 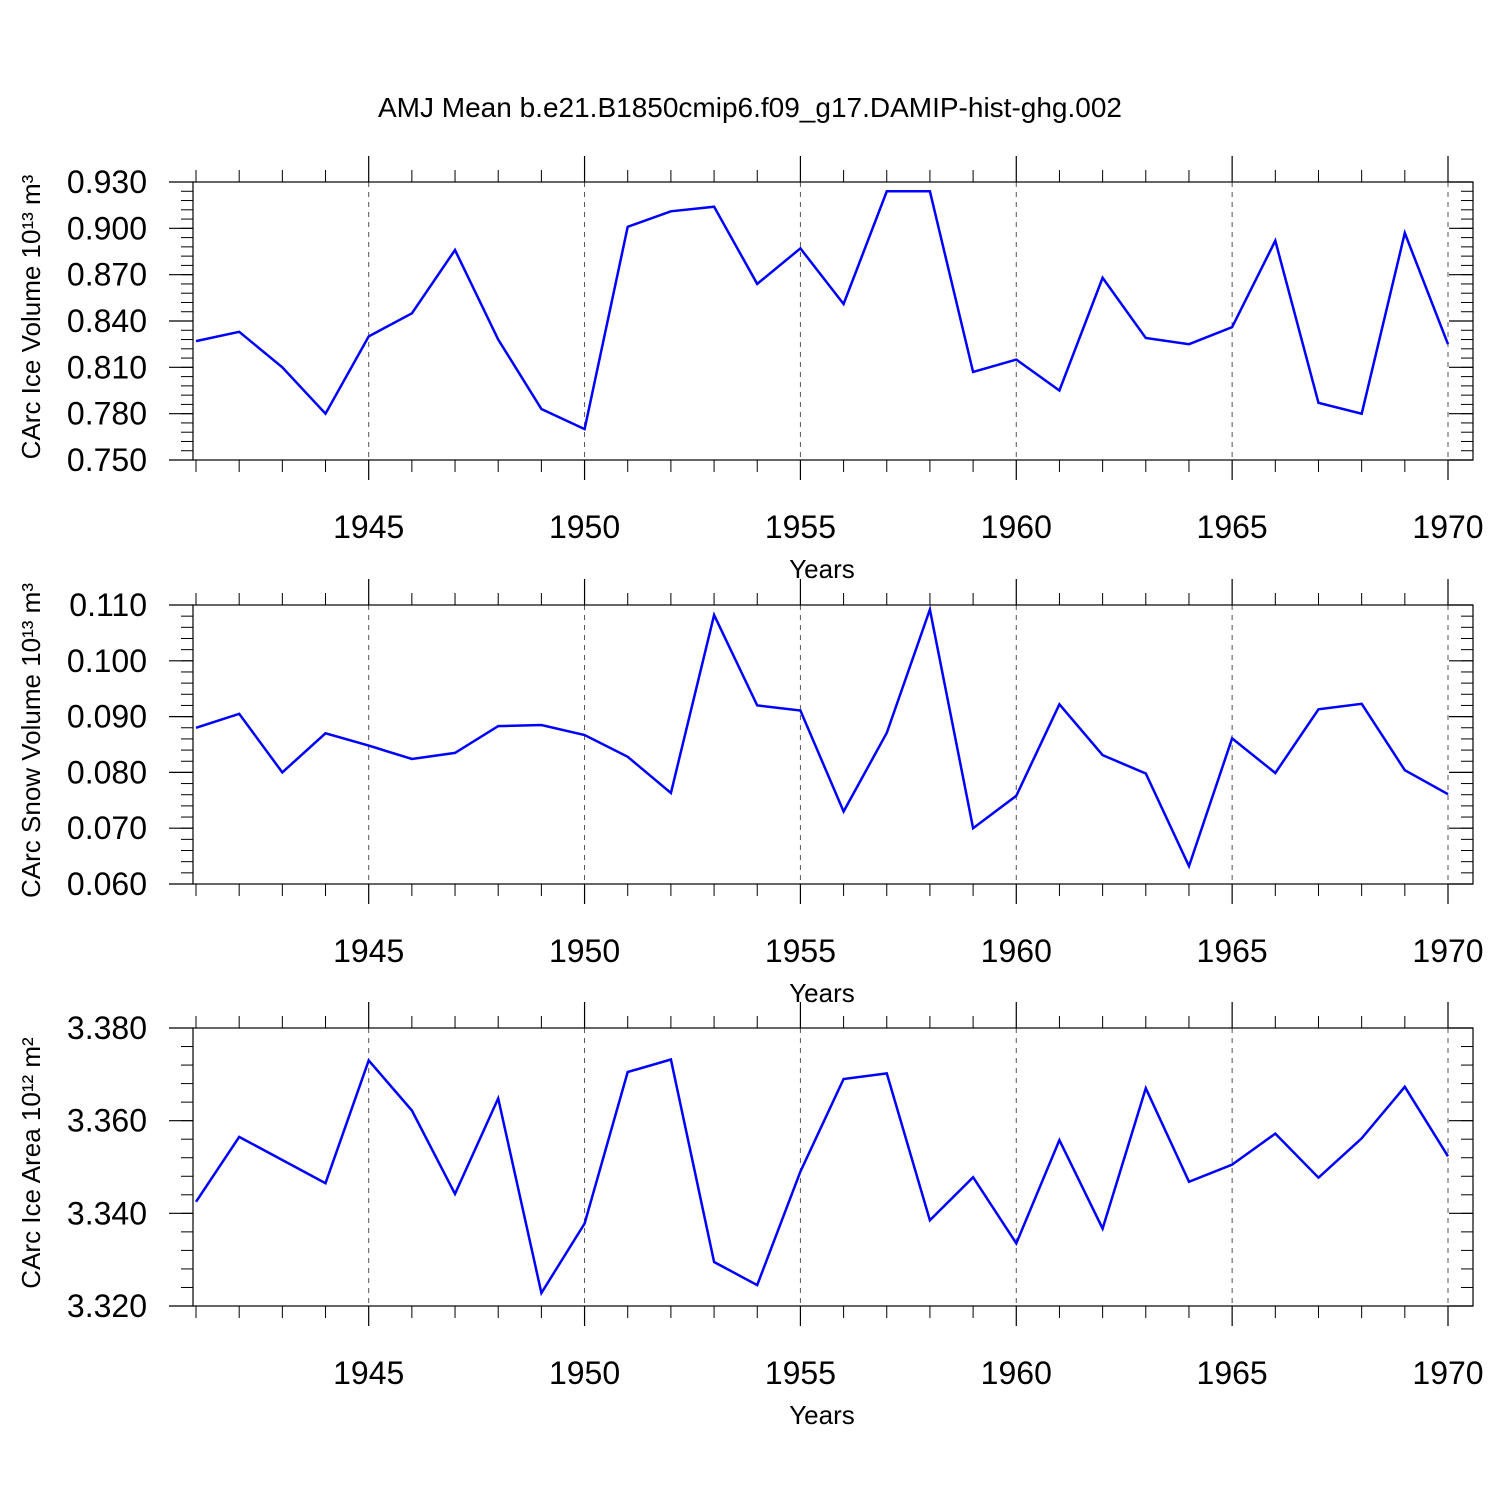 What do you see at coordinates (107, 1028) in the screenshot?
I see `y-tick-label: 3.380` at bounding box center [107, 1028].